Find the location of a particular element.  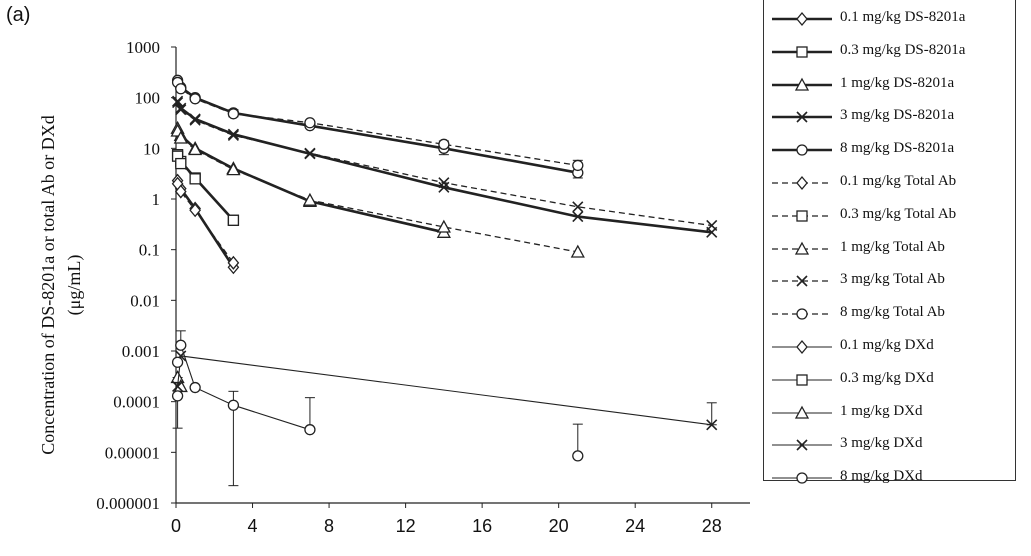

legend-label: 0.1 mg/kg DS-8201a is located at coordinates (903, 17).